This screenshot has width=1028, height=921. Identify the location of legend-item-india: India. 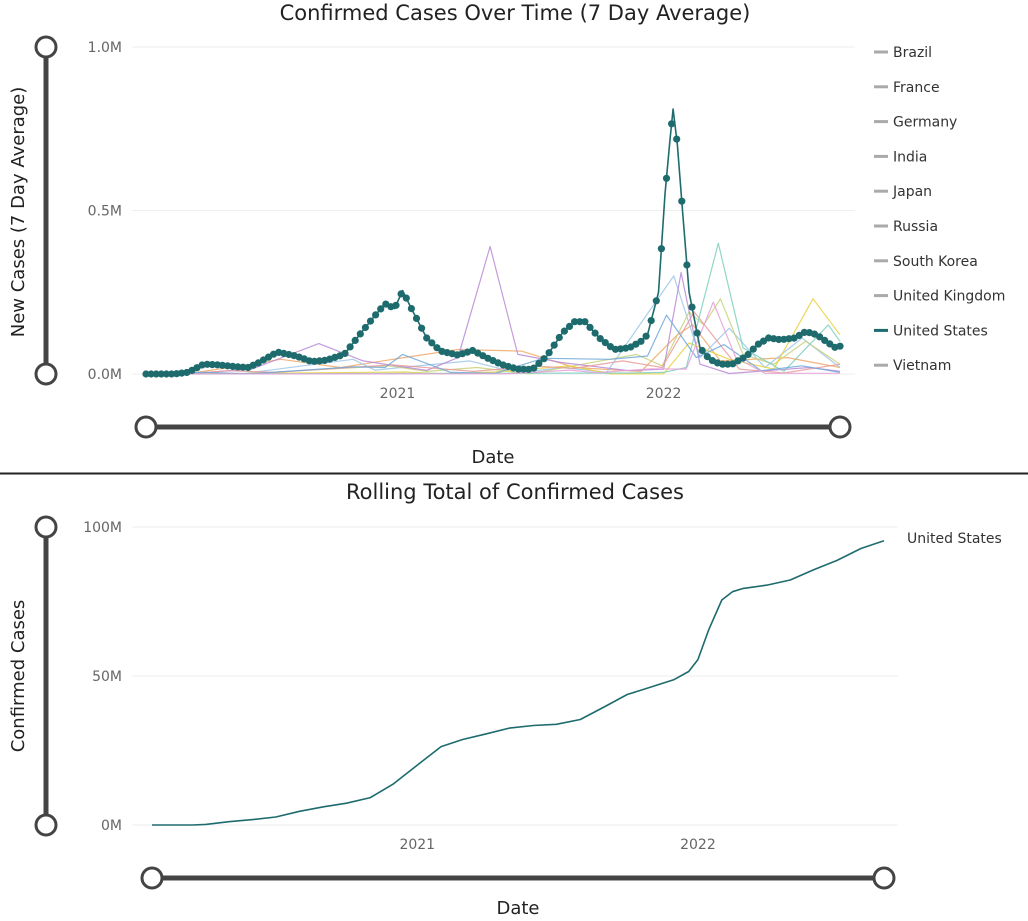
(900, 157).